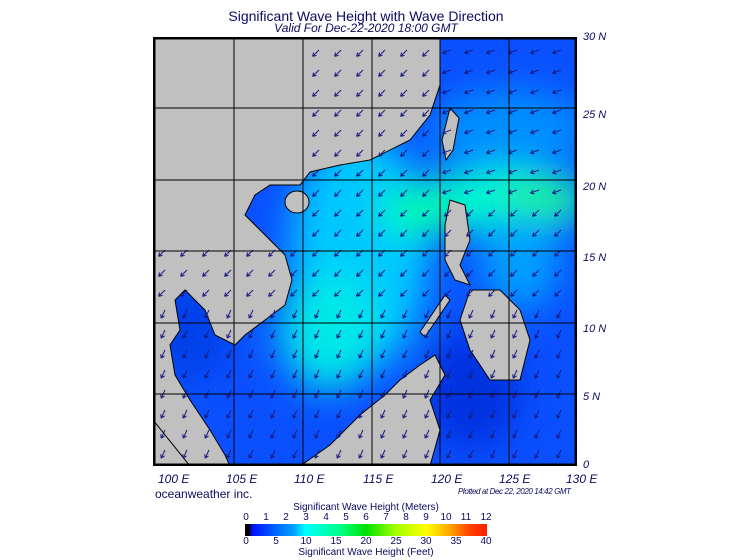 The image size is (755, 560). I want to click on meters-tick: 7, so click(386, 517).